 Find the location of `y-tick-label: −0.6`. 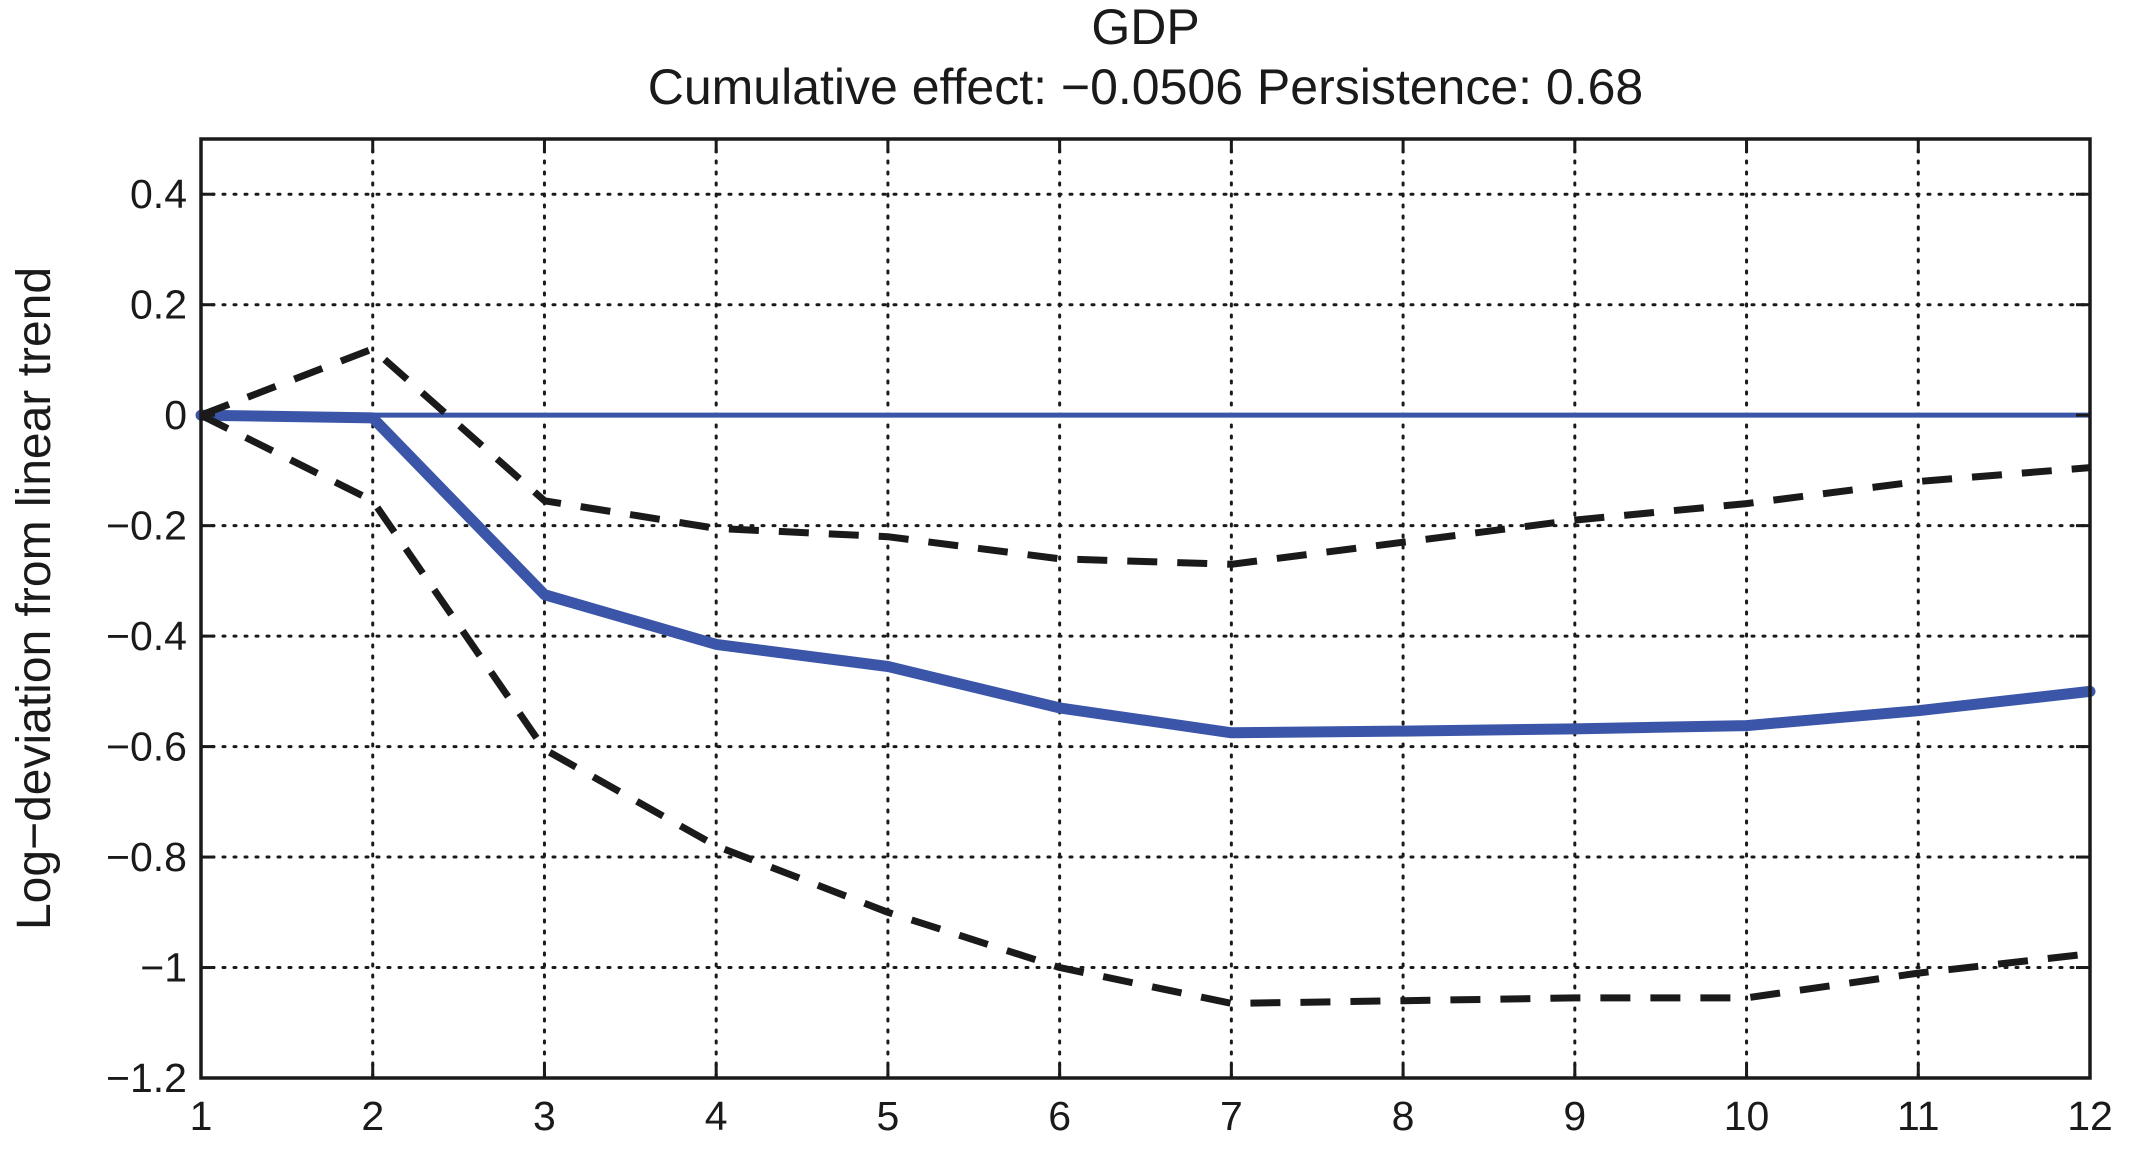

y-tick-label: −0.6 is located at coordinates (146, 747).